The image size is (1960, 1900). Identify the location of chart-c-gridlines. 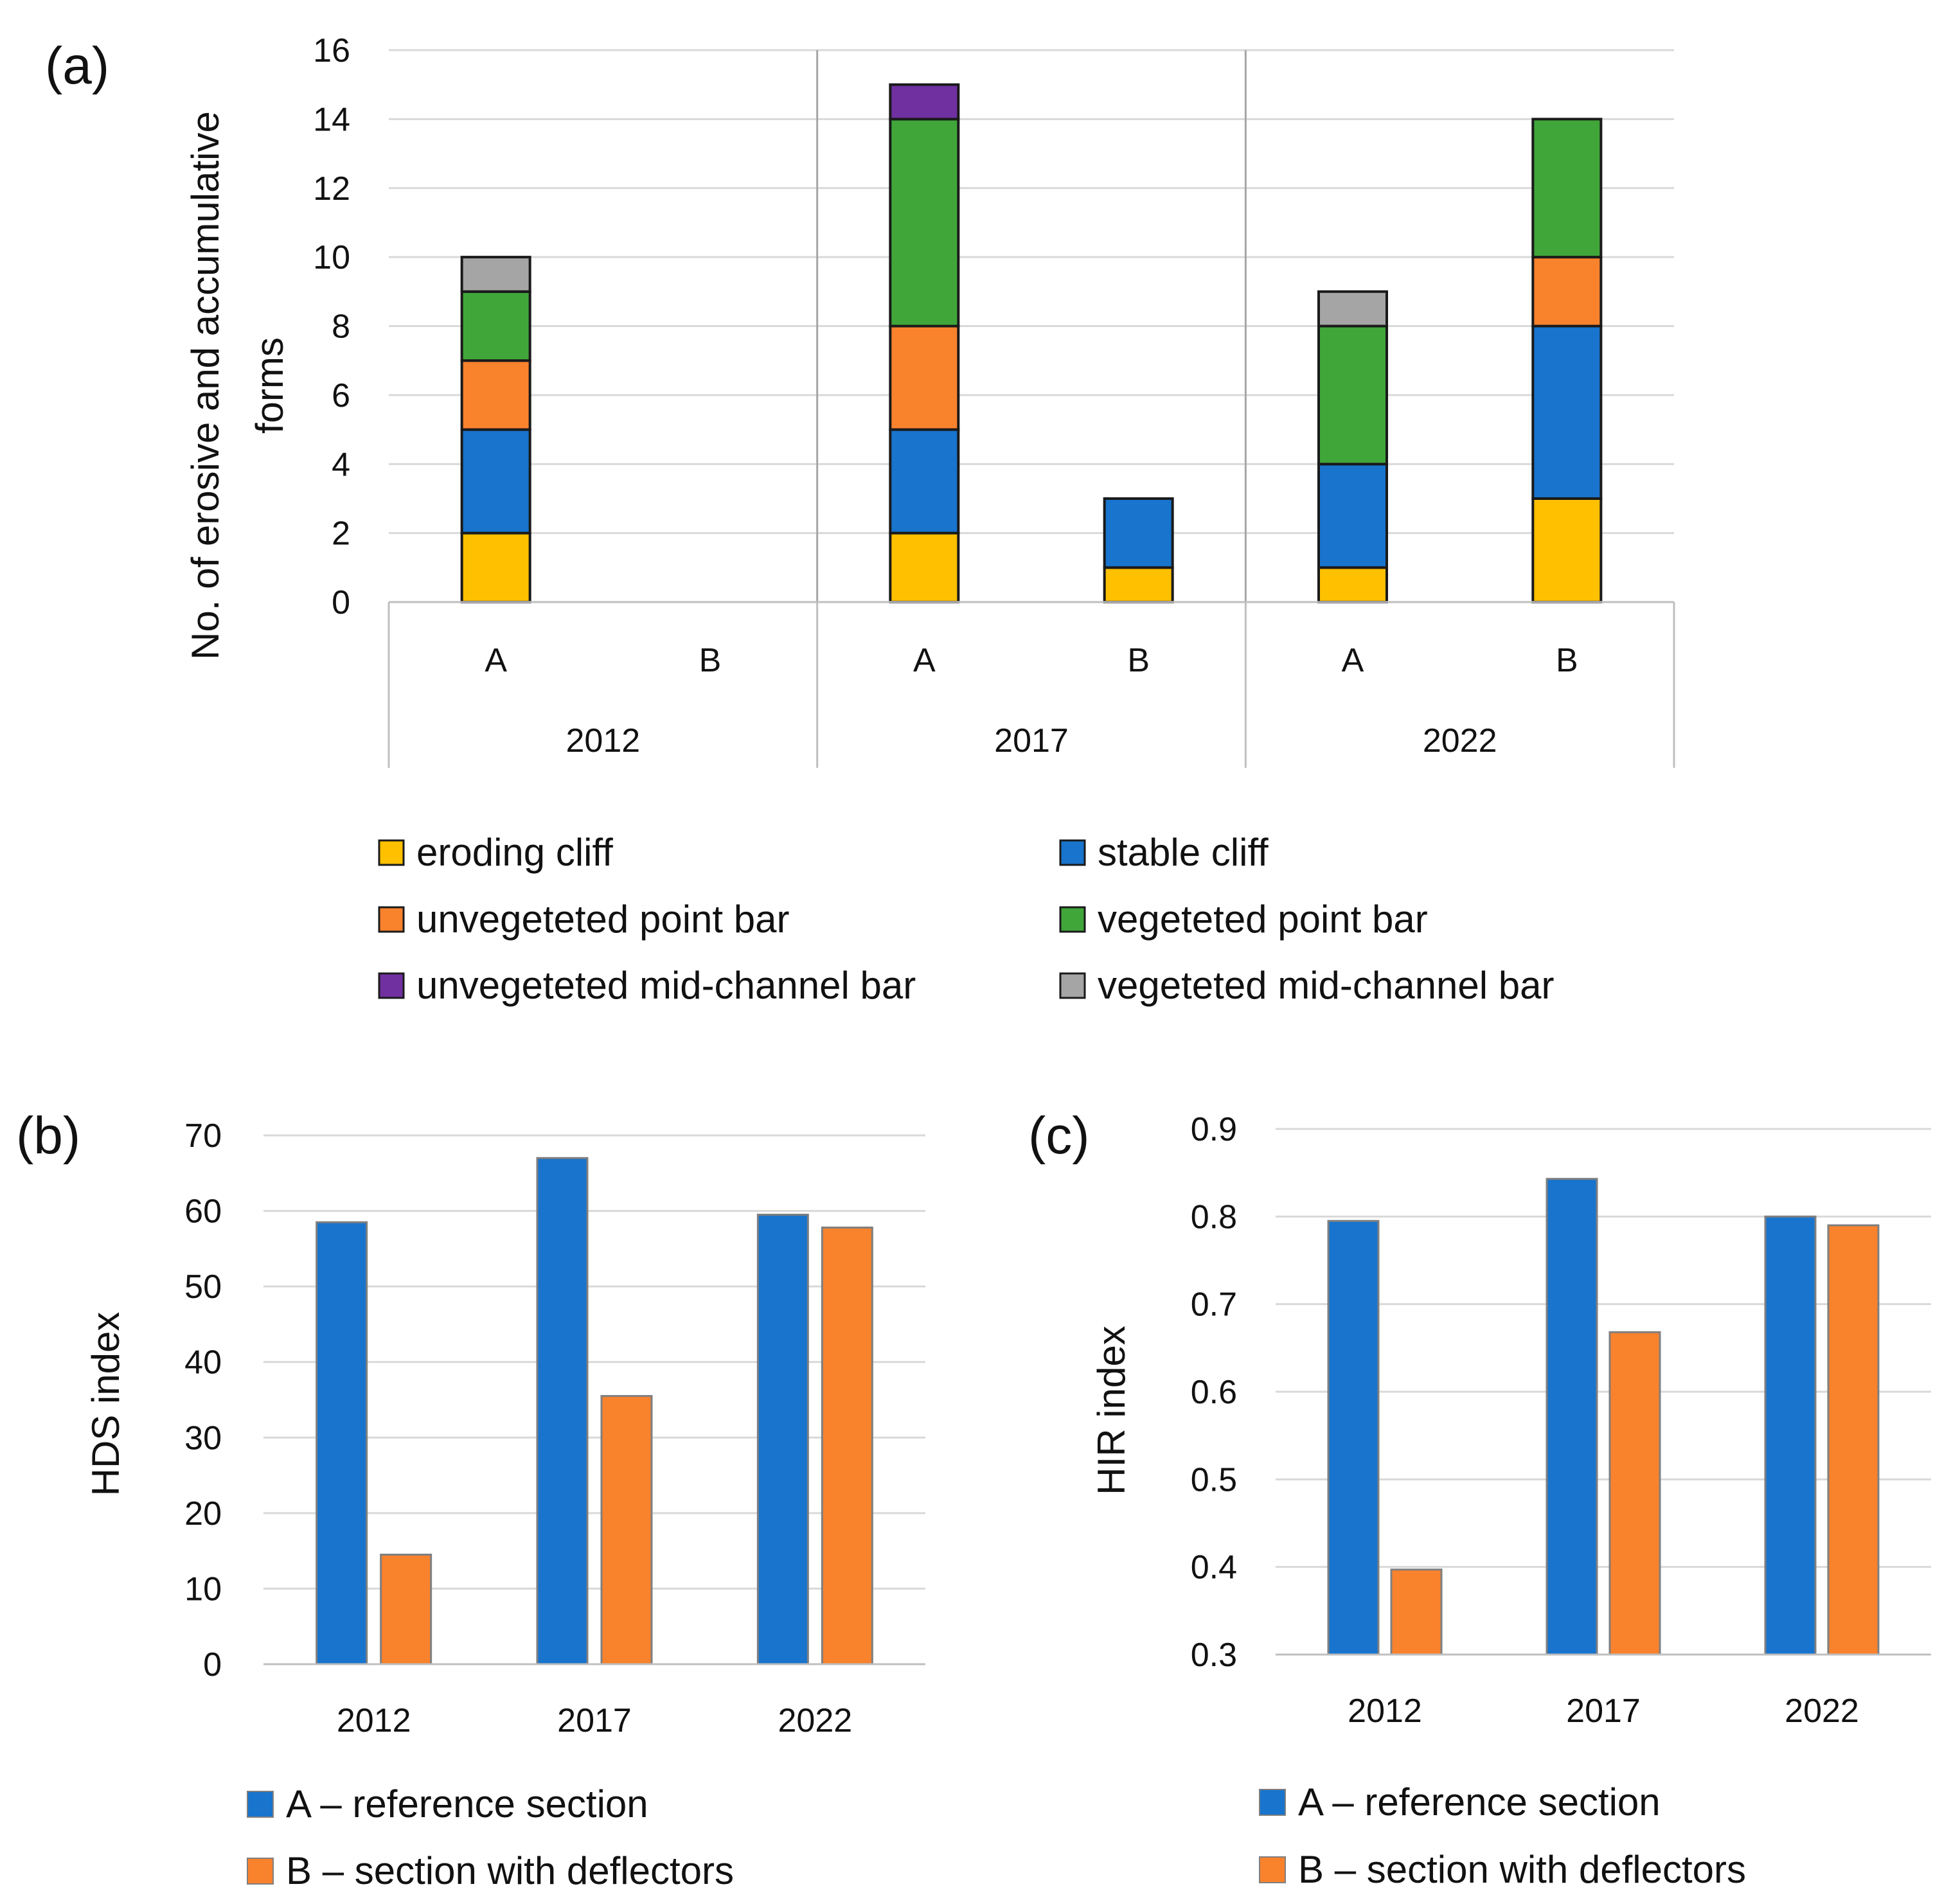
(1603, 1392).